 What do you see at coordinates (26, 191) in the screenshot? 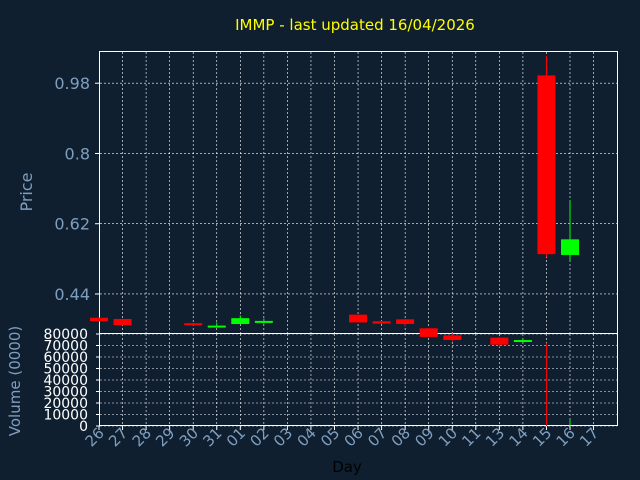
I see `price-axis-label: Price` at bounding box center [26, 191].